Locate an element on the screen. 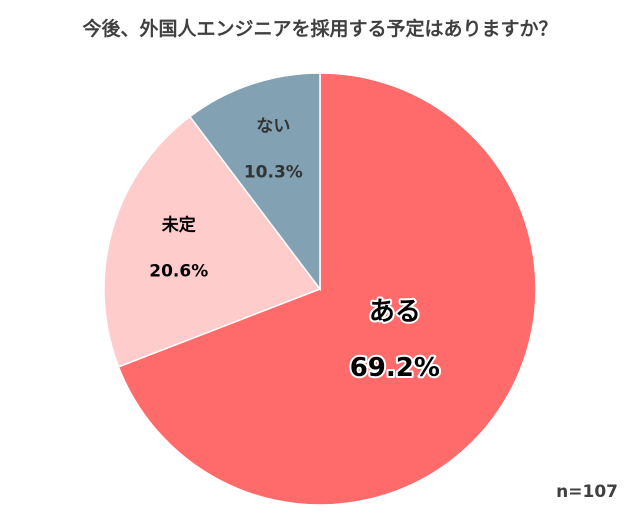 This screenshot has width=640, height=531. chart-title: 今後、外国人エンジニアを採用する予定はありますか？ is located at coordinates (320, 29).